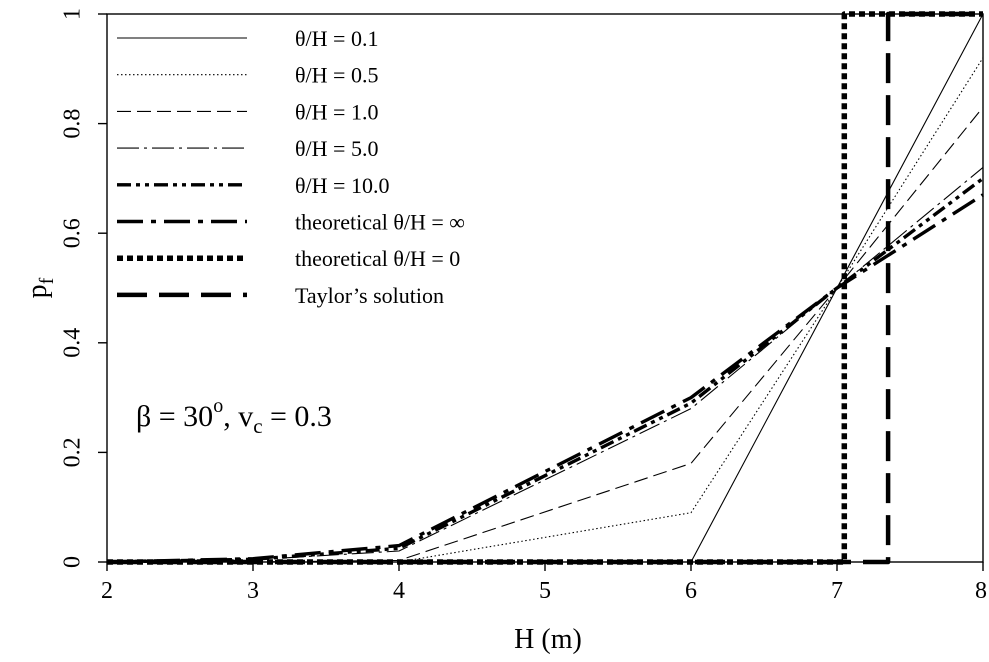 Image resolution: width=989 pixels, height=662 pixels. What do you see at coordinates (73, 233) in the screenshot?
I see `y-tick-label: 0.6` at bounding box center [73, 233].